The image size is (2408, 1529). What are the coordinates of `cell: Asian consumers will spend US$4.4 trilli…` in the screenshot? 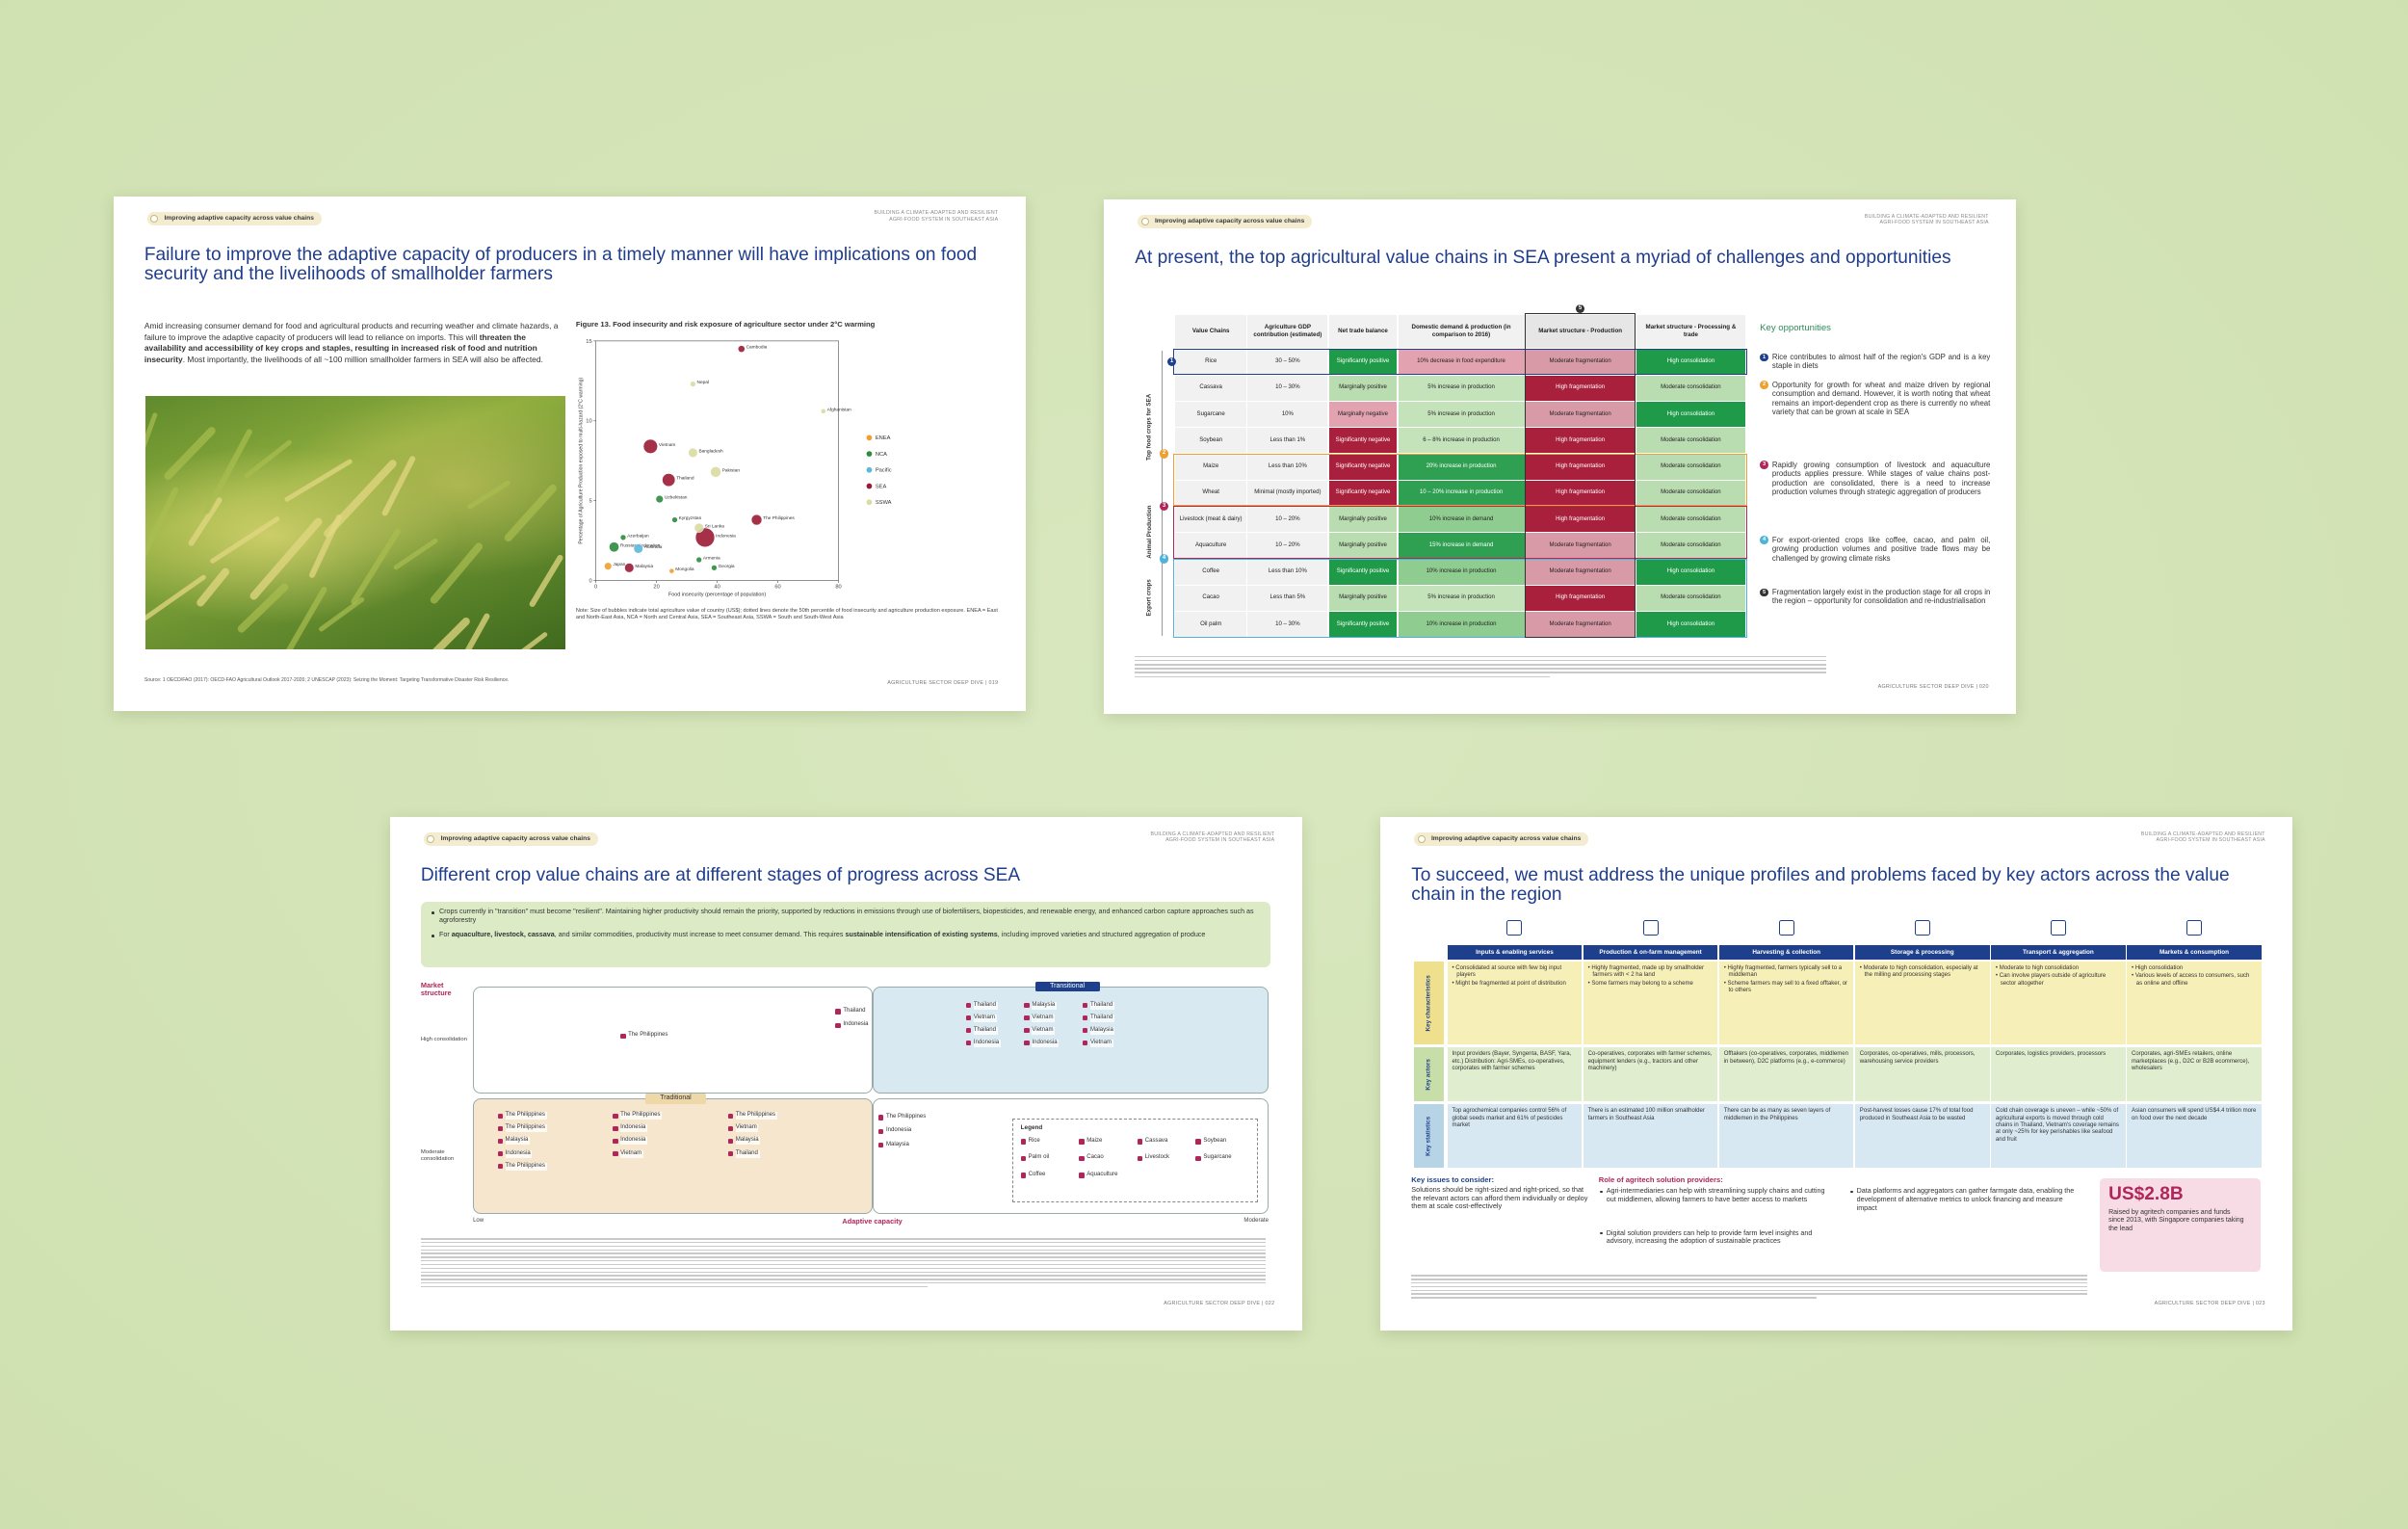 It's located at (2194, 1136).